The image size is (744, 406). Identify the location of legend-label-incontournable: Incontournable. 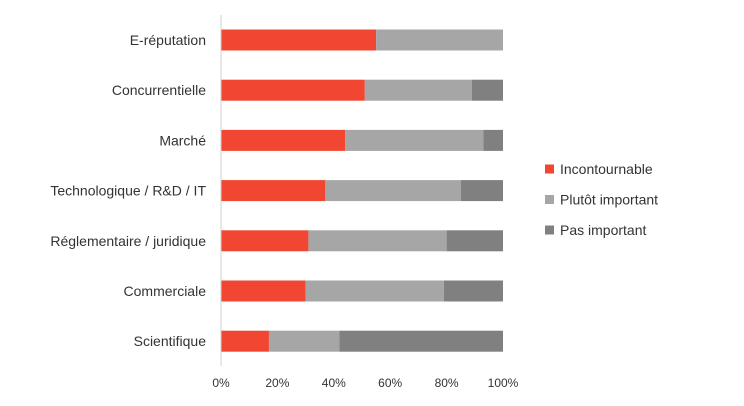
(606, 169).